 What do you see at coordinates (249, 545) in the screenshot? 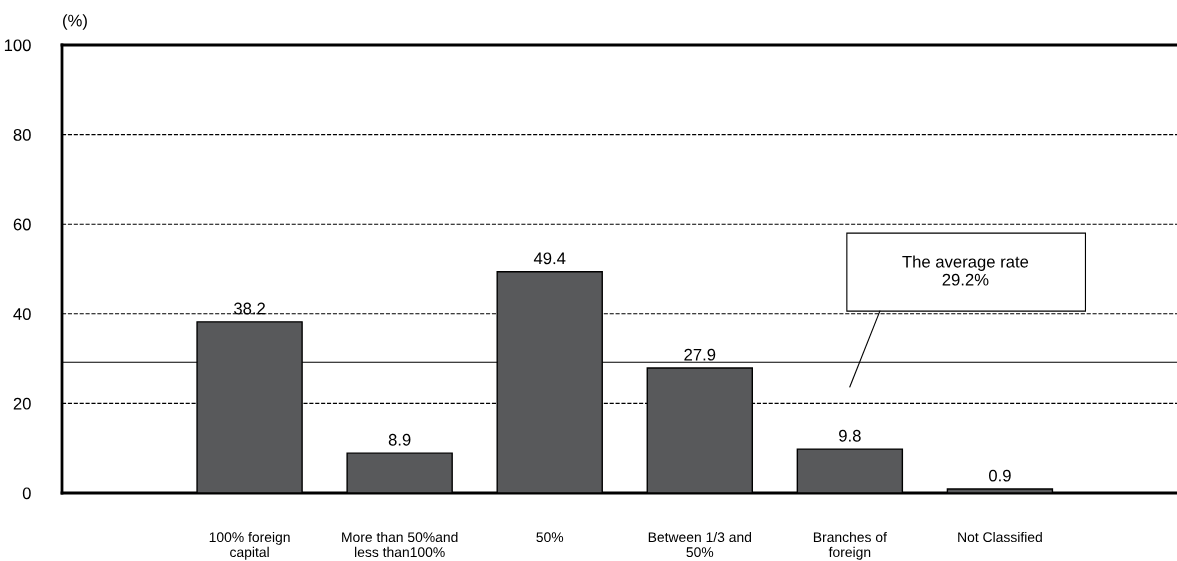
I see `x-tick-label: 100% foreign capital` at bounding box center [249, 545].